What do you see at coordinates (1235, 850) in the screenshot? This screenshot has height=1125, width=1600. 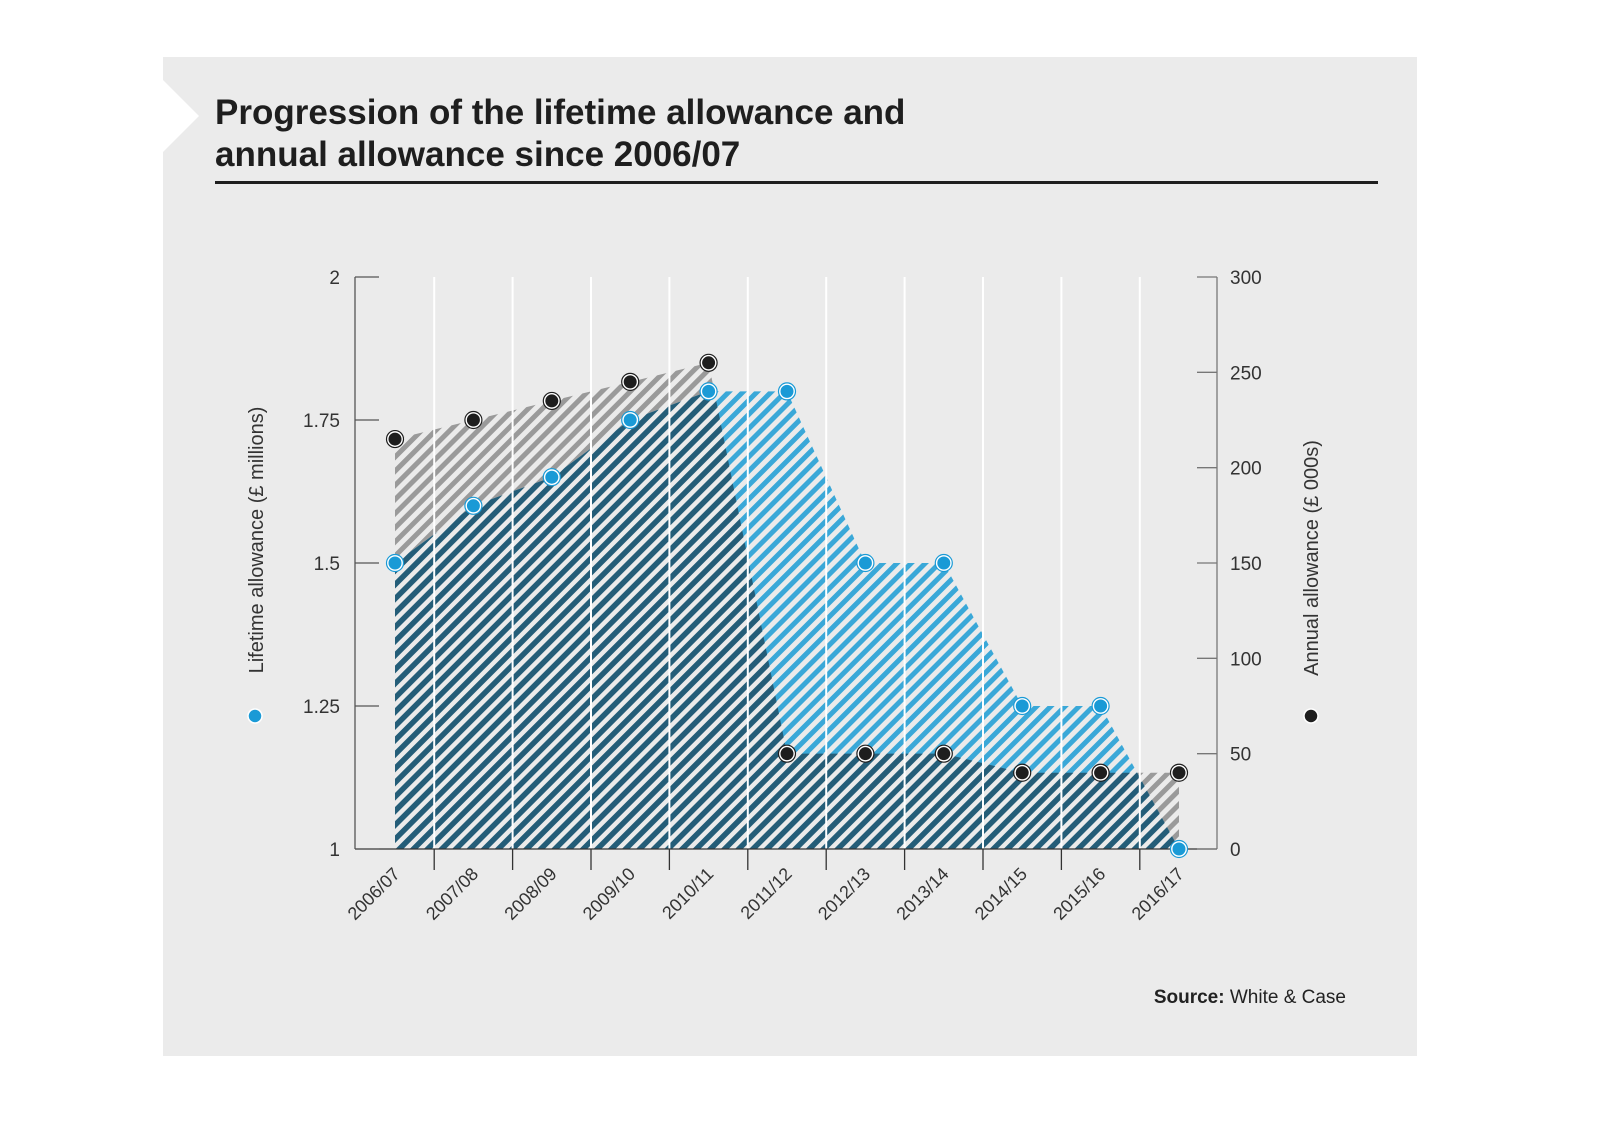 I see `right-tick-label: 0` at bounding box center [1235, 850].